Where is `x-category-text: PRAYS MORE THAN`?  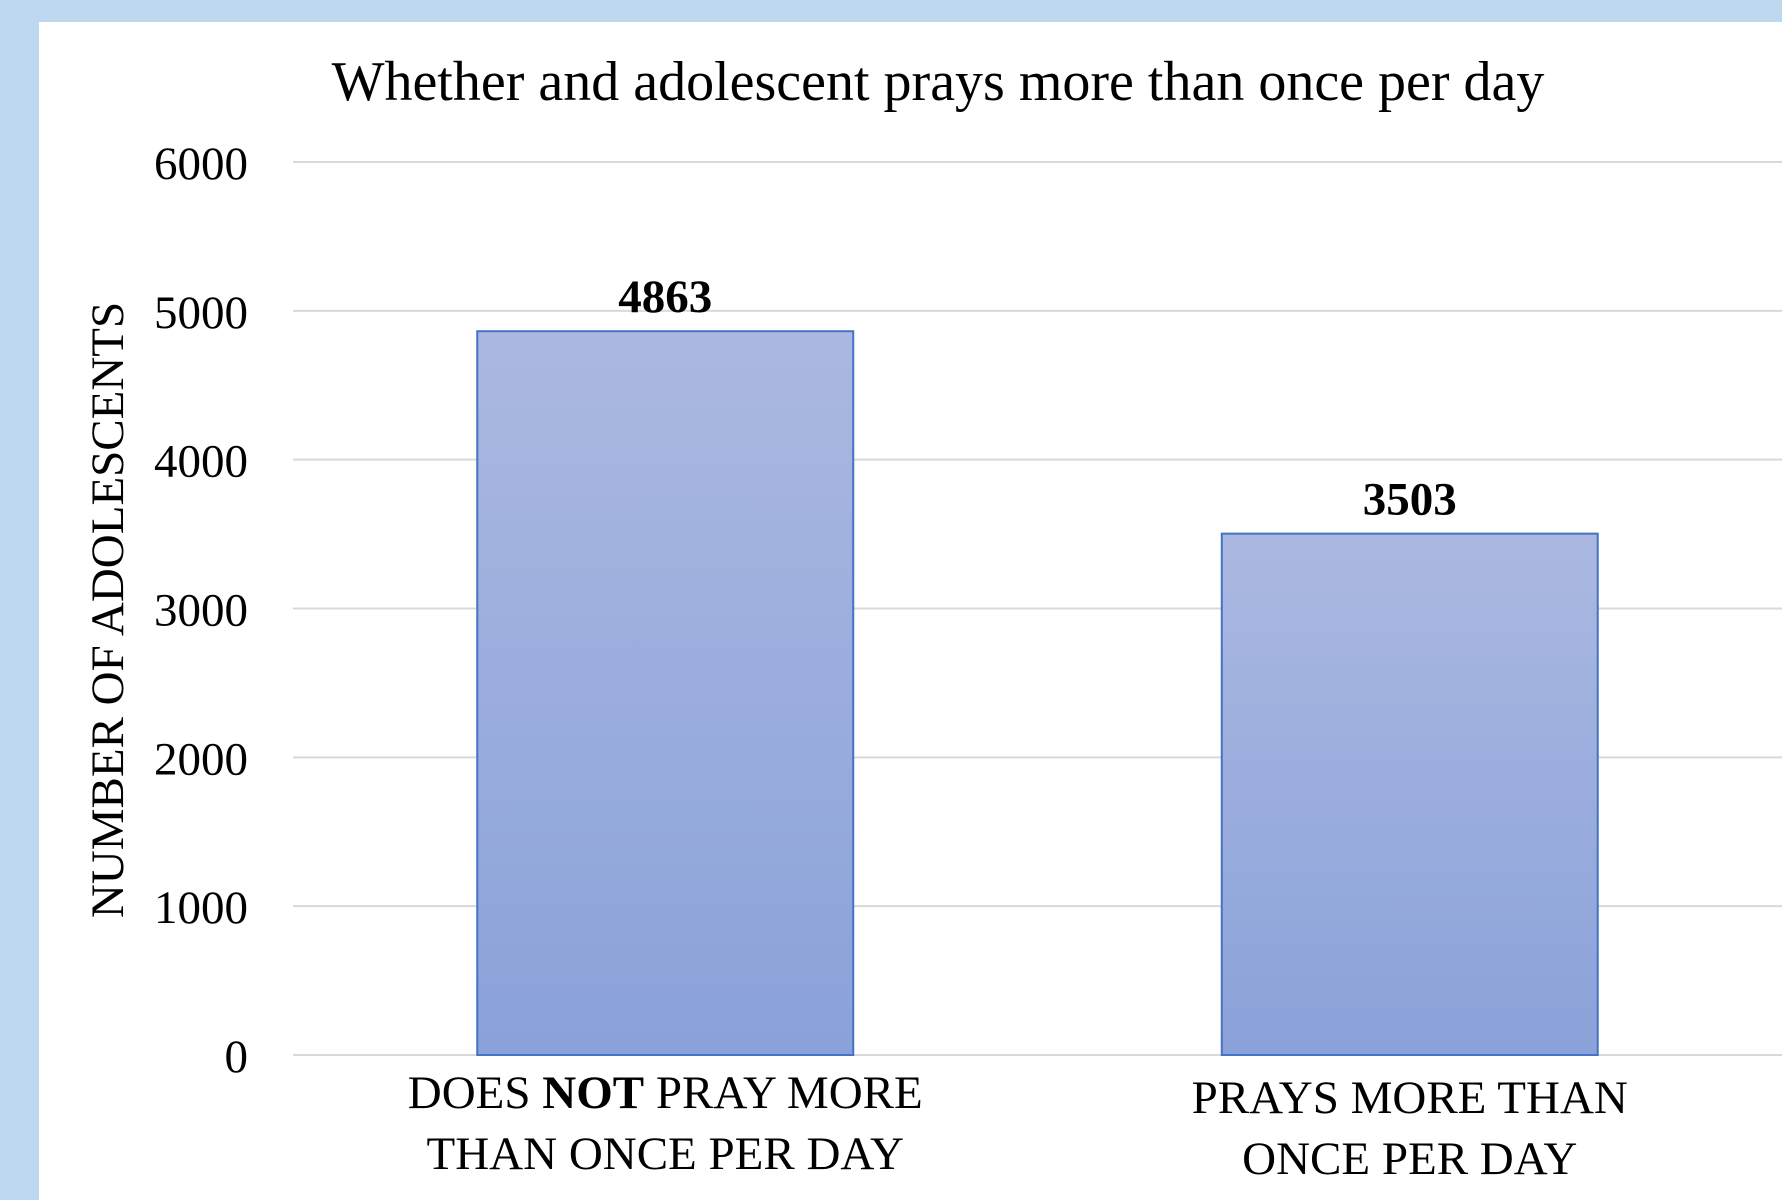
x-category-text: PRAYS MORE THAN is located at coordinates (1410, 1098).